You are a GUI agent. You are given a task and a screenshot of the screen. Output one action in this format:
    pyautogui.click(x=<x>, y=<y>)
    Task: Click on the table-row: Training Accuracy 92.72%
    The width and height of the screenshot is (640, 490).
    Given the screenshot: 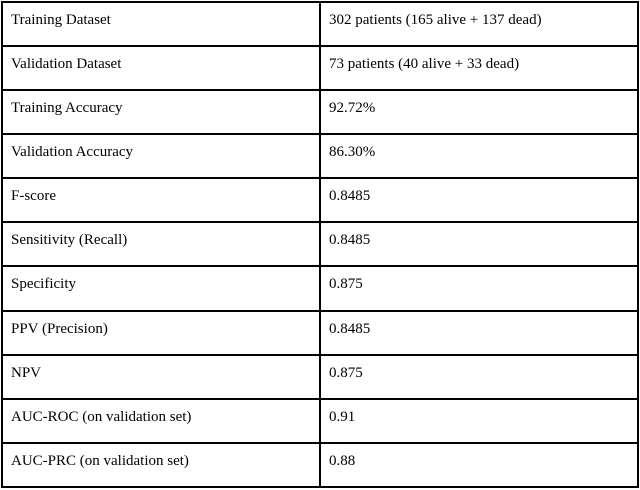 What is the action you would take?
    pyautogui.click(x=320, y=112)
    